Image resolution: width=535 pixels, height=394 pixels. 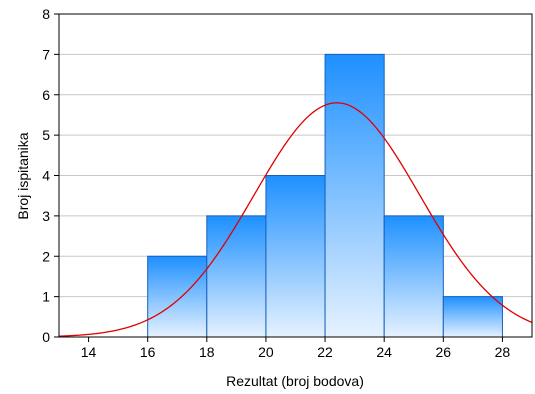 What do you see at coordinates (46, 95) in the screenshot?
I see `y-tick-label-6: 6` at bounding box center [46, 95].